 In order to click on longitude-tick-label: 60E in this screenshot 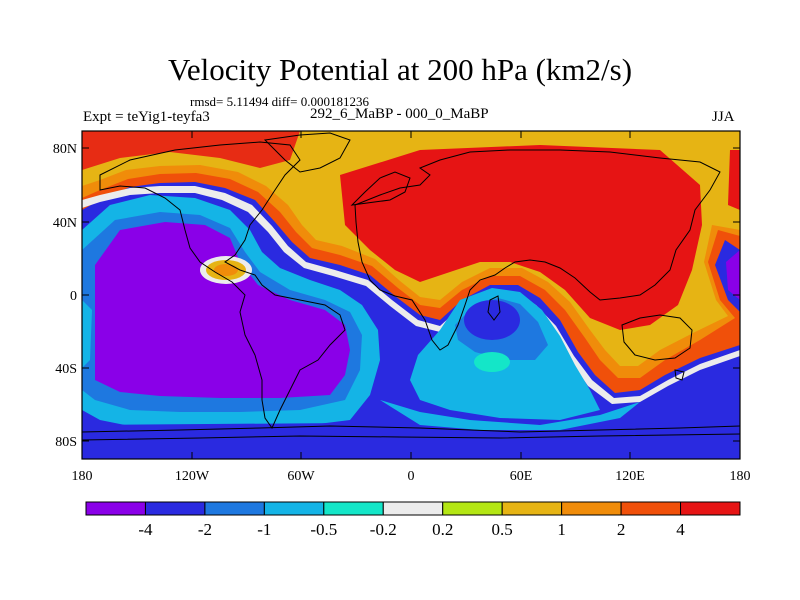, I will do `click(521, 476)`.